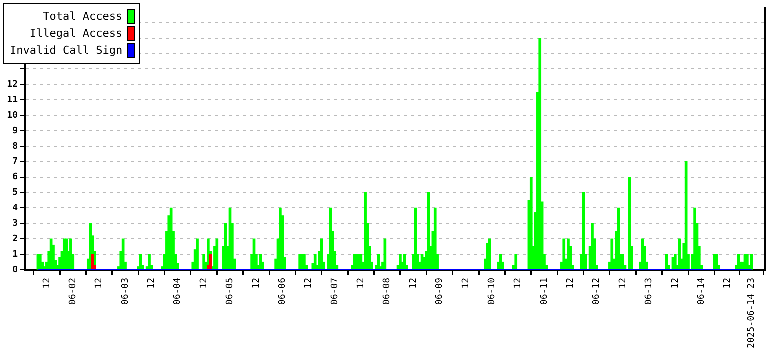  Describe the element at coordinates (15, 224) in the screenshot. I see `y-tick-label: 3` at that location.